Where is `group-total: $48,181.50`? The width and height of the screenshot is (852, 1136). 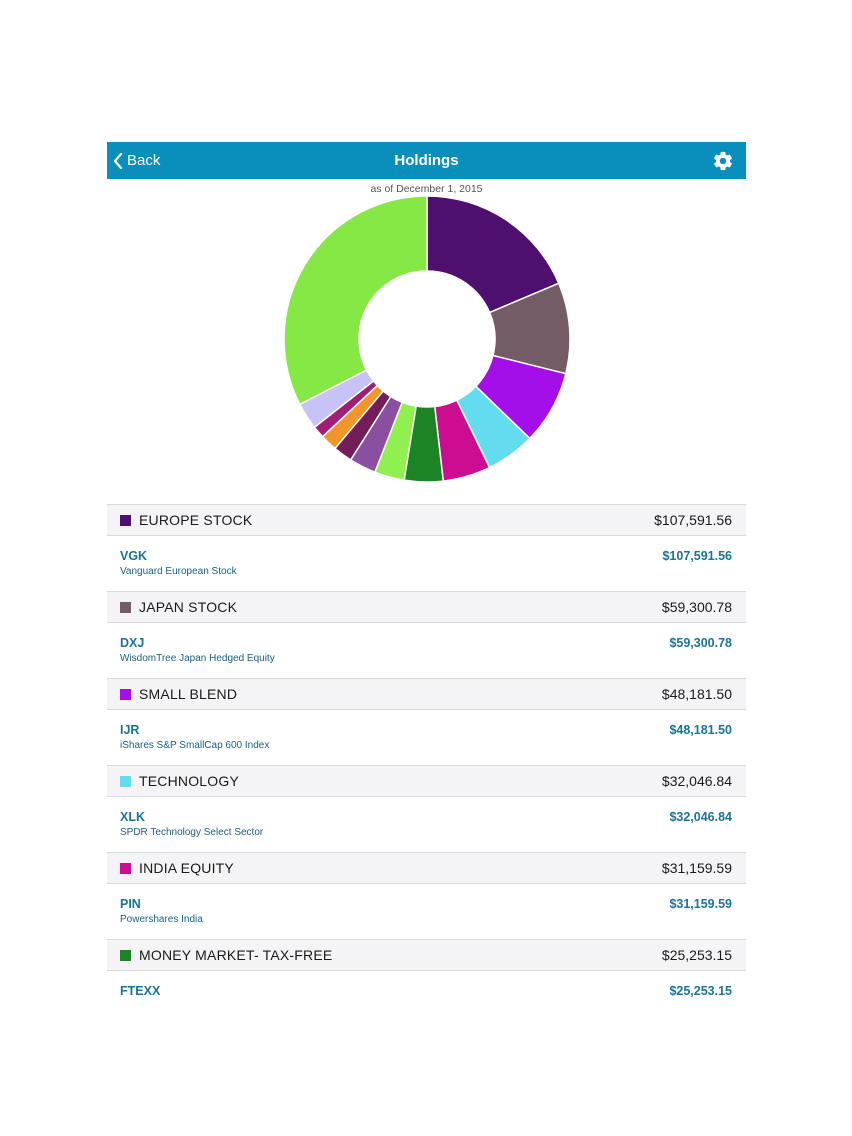
group-total: $48,181.50 is located at coordinates (696, 694).